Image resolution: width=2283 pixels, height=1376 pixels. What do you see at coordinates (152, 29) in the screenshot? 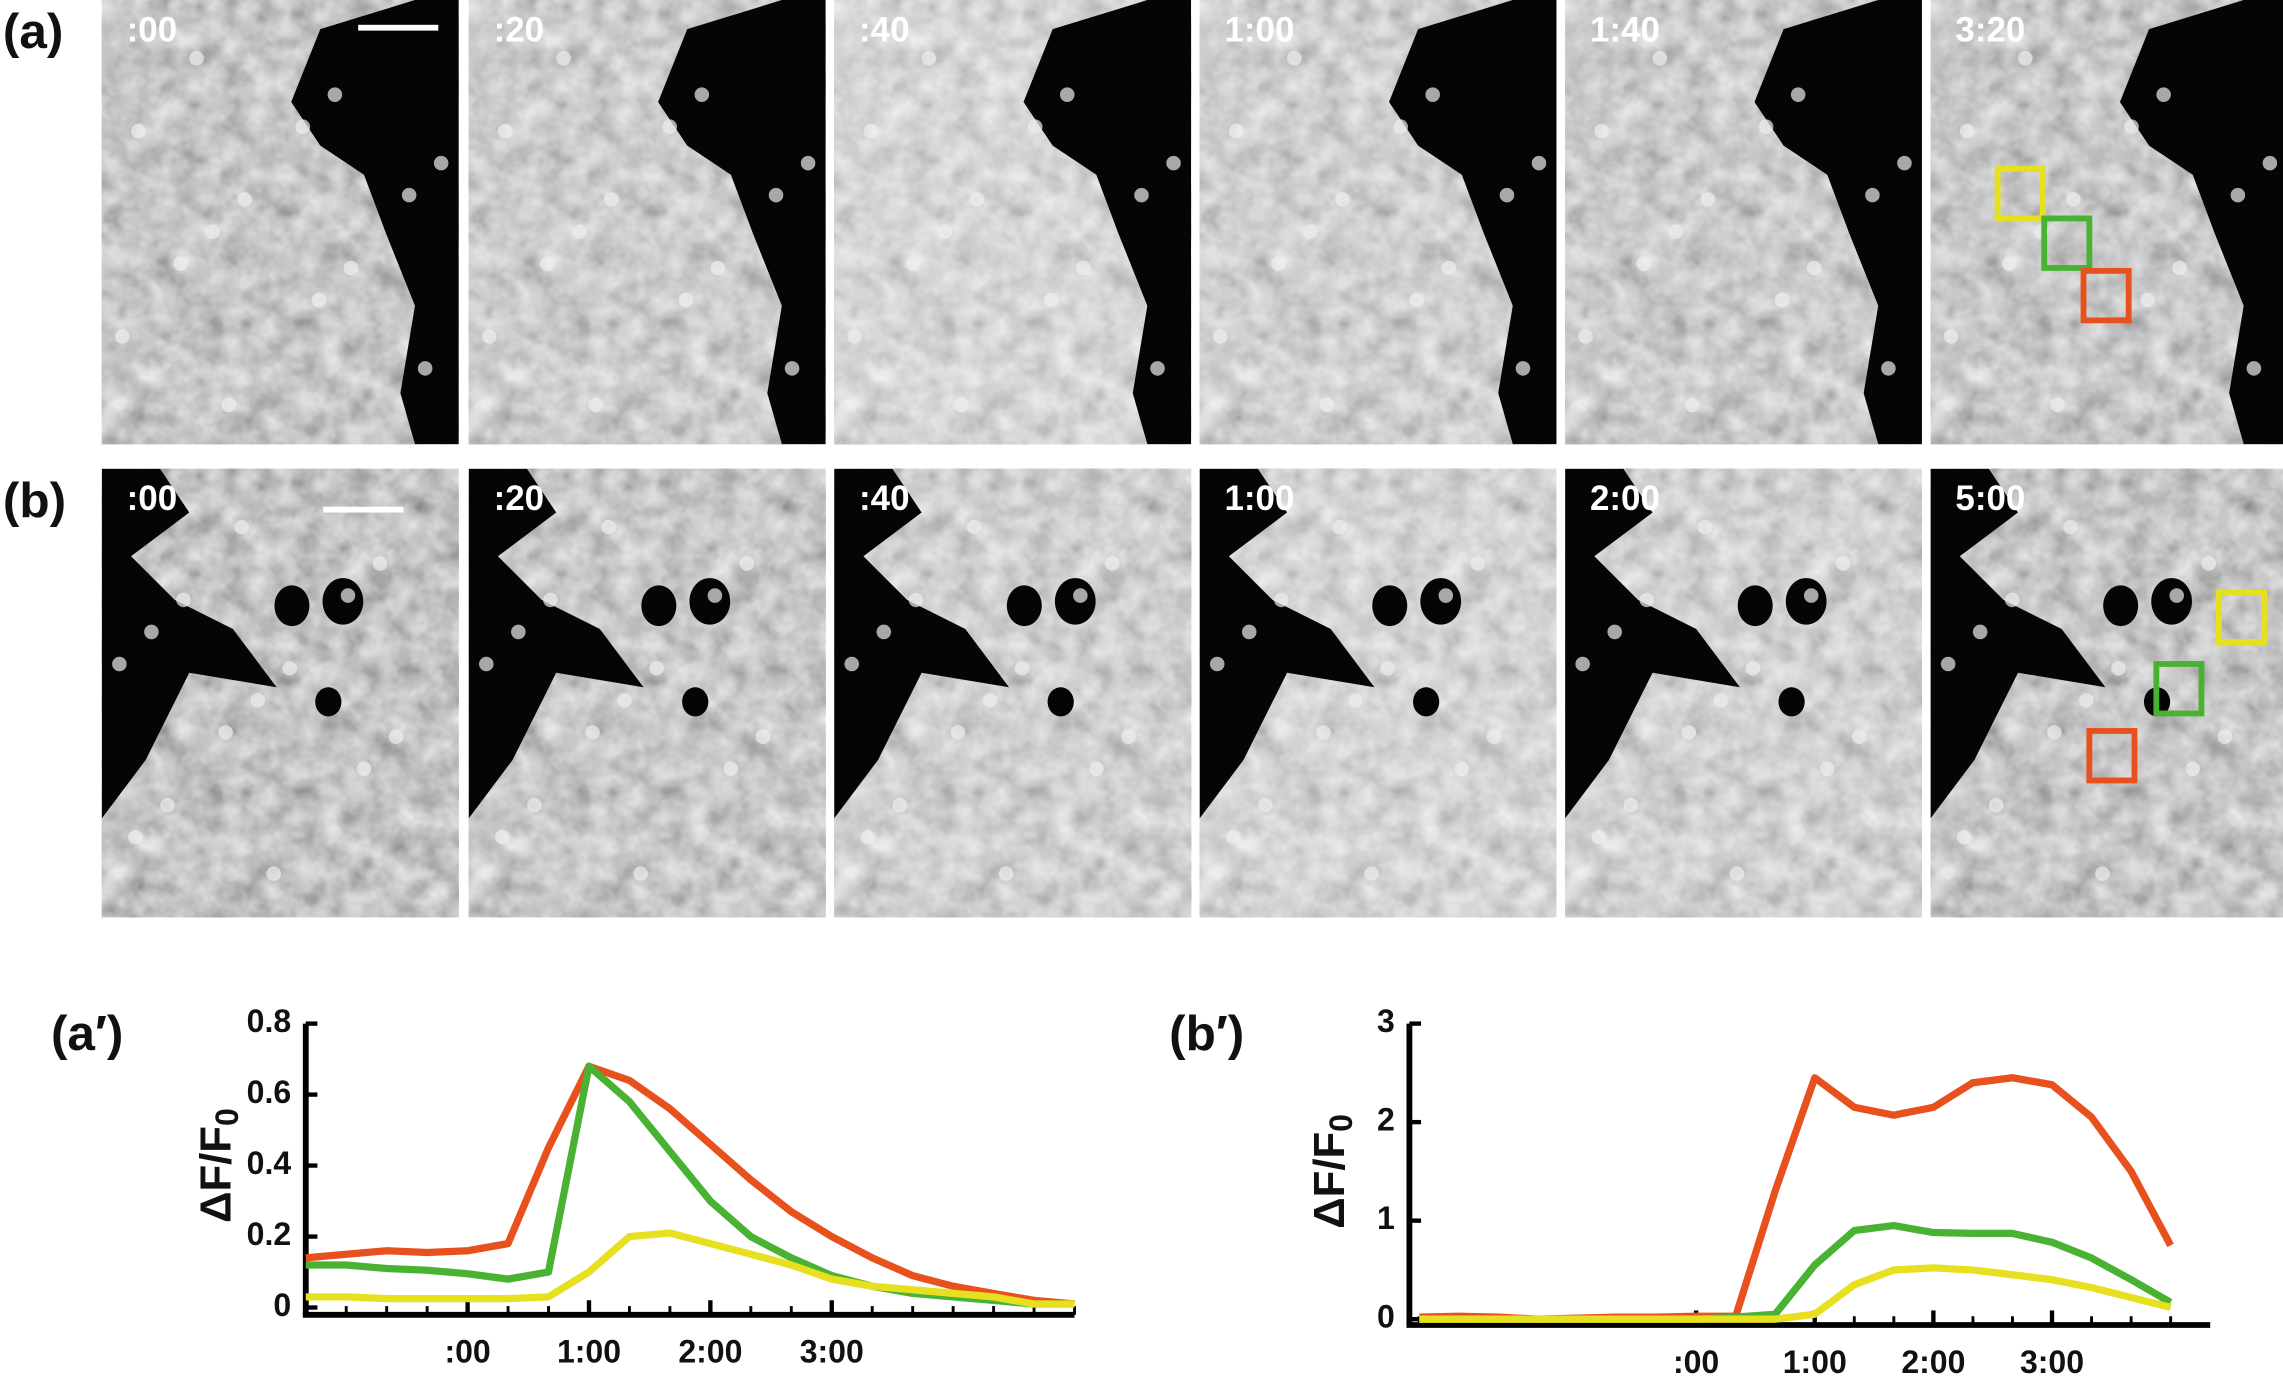
I see `frame-time: :00` at bounding box center [152, 29].